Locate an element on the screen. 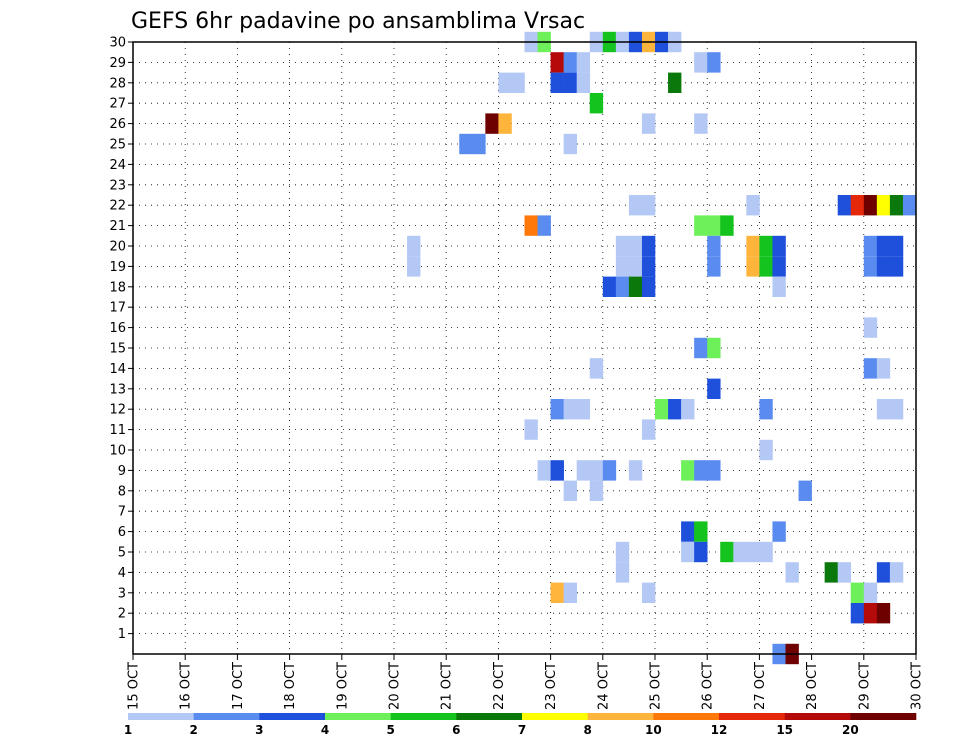 The width and height of the screenshot is (960, 742). chart-title: GEFS 6hr padavine po ansamblima Vrsac is located at coordinates (358, 21).